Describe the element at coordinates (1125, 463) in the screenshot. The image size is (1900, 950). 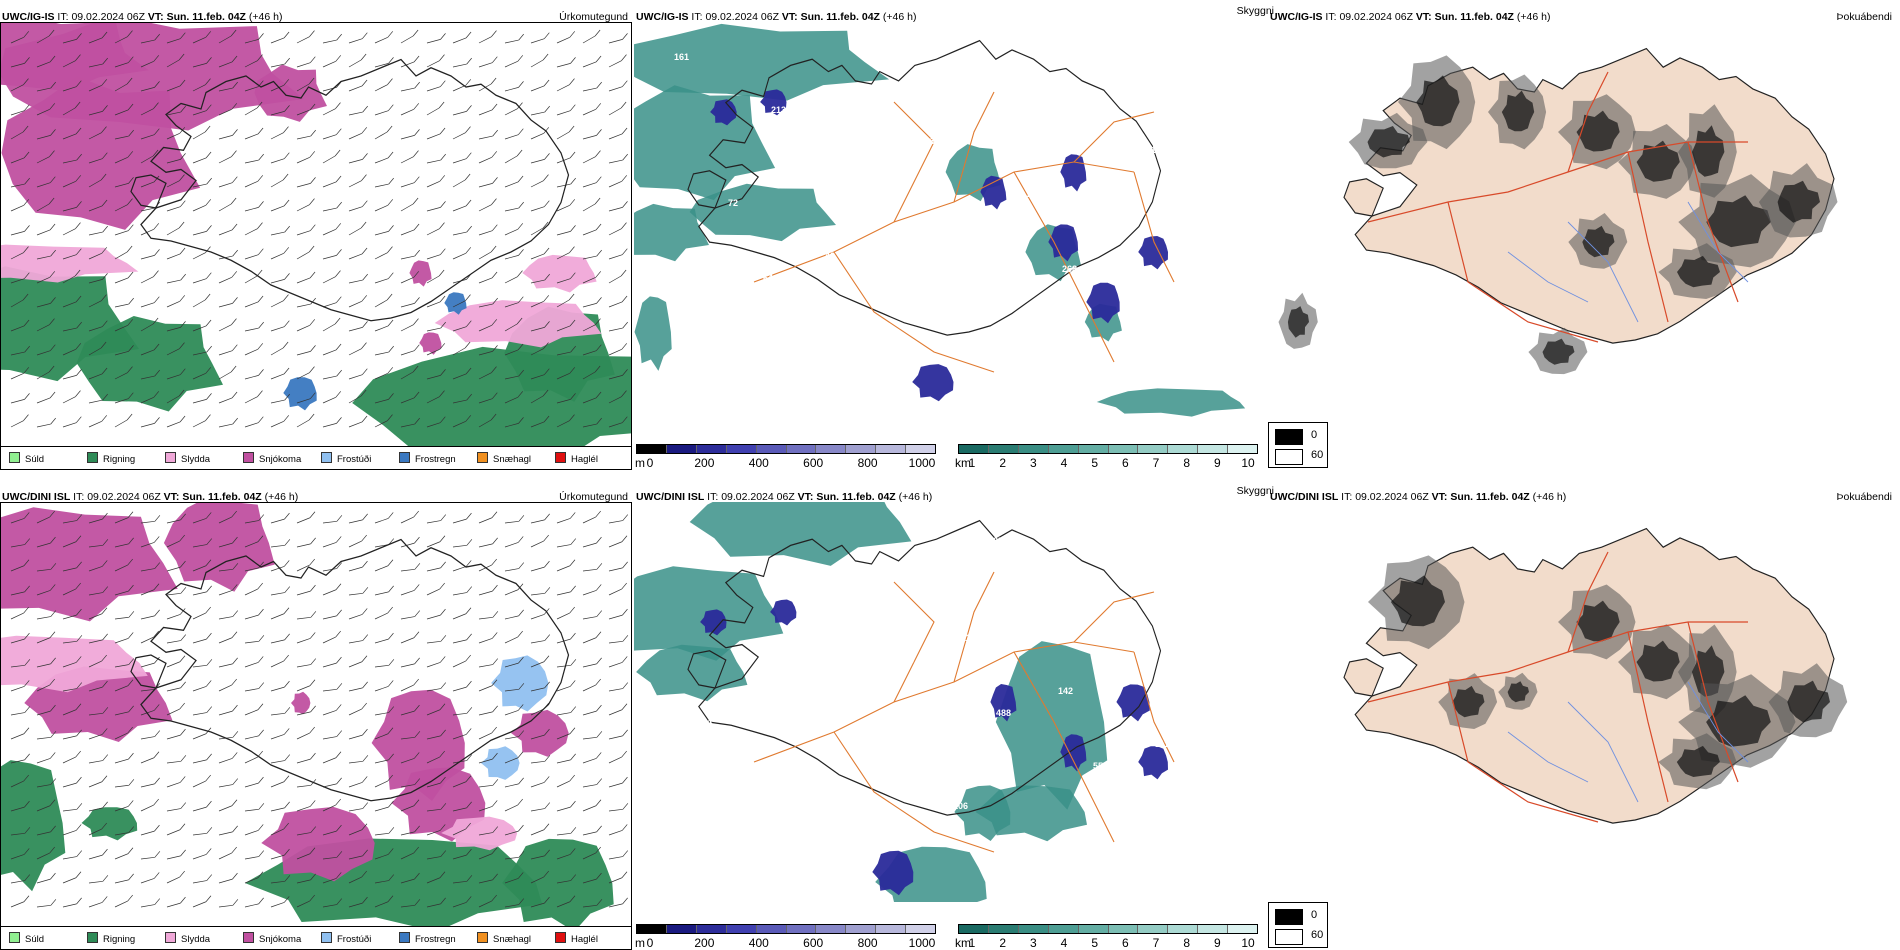
I see `colorbar-tick: 6` at that location.